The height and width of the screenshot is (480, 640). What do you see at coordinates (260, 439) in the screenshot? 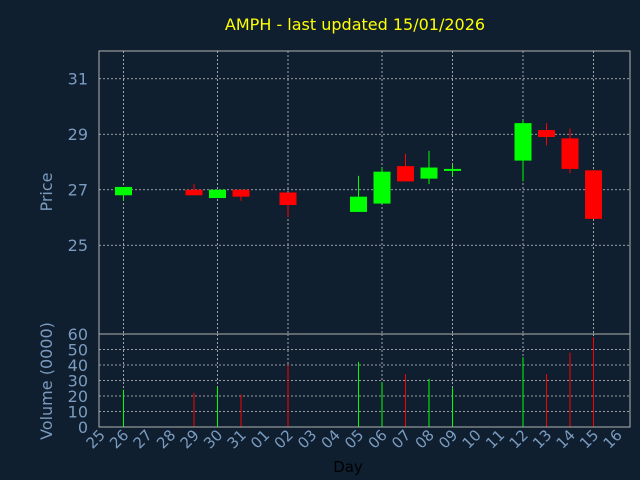
I see `day-tick: 01` at bounding box center [260, 439].